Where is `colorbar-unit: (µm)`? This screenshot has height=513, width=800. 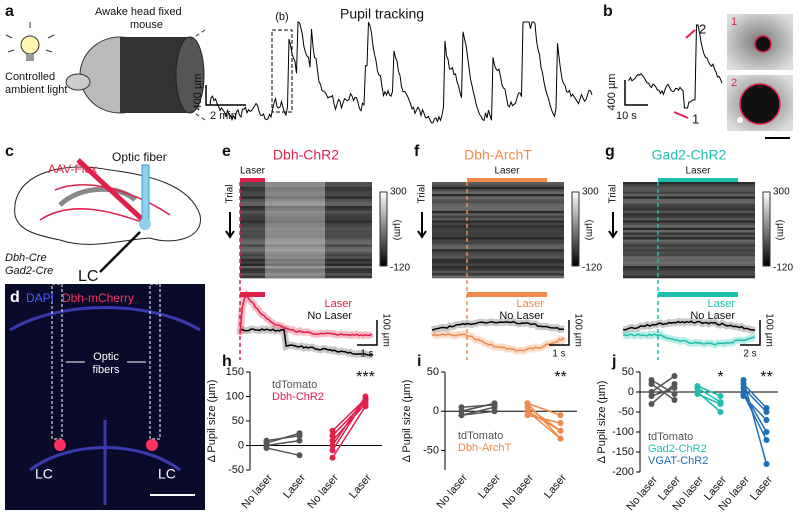
colorbar-unit: (µm) is located at coordinates (396, 230).